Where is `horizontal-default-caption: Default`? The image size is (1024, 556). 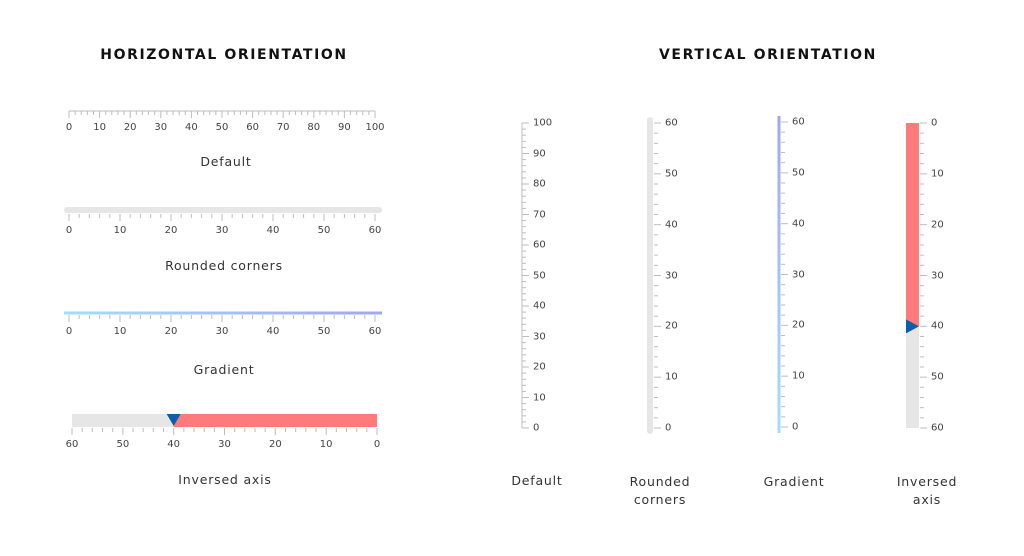
horizontal-default-caption: Default is located at coordinates (226, 161).